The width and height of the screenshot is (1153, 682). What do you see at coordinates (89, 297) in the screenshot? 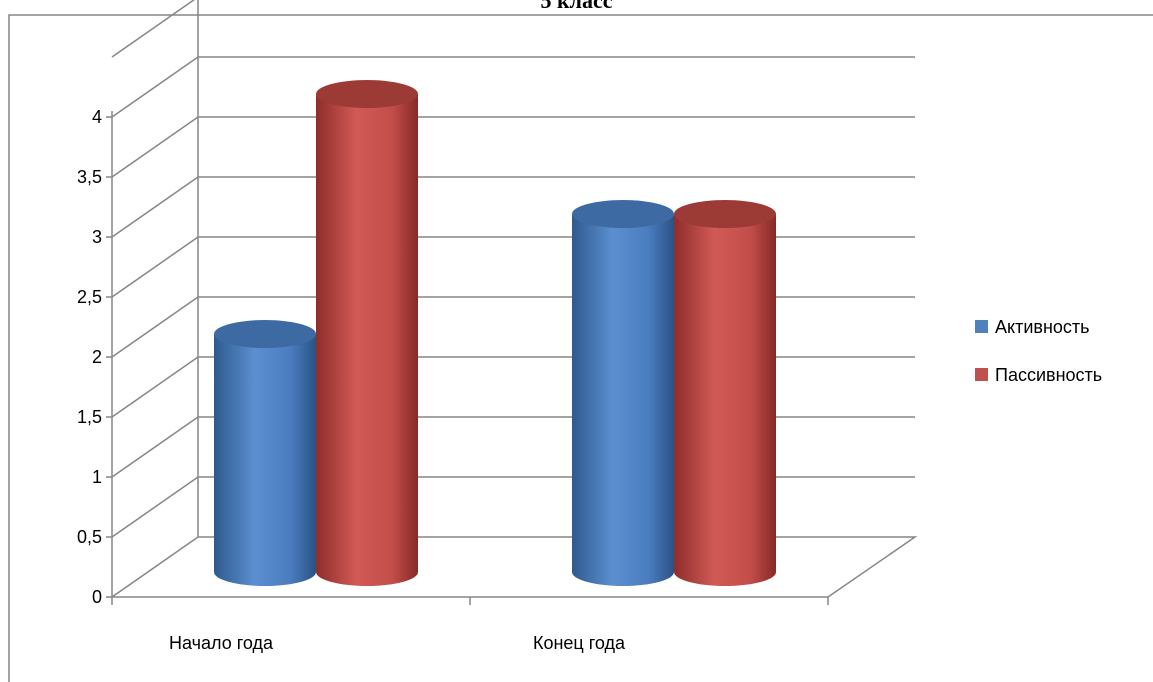
I see `y-tick-label: 2,5` at bounding box center [89, 297].